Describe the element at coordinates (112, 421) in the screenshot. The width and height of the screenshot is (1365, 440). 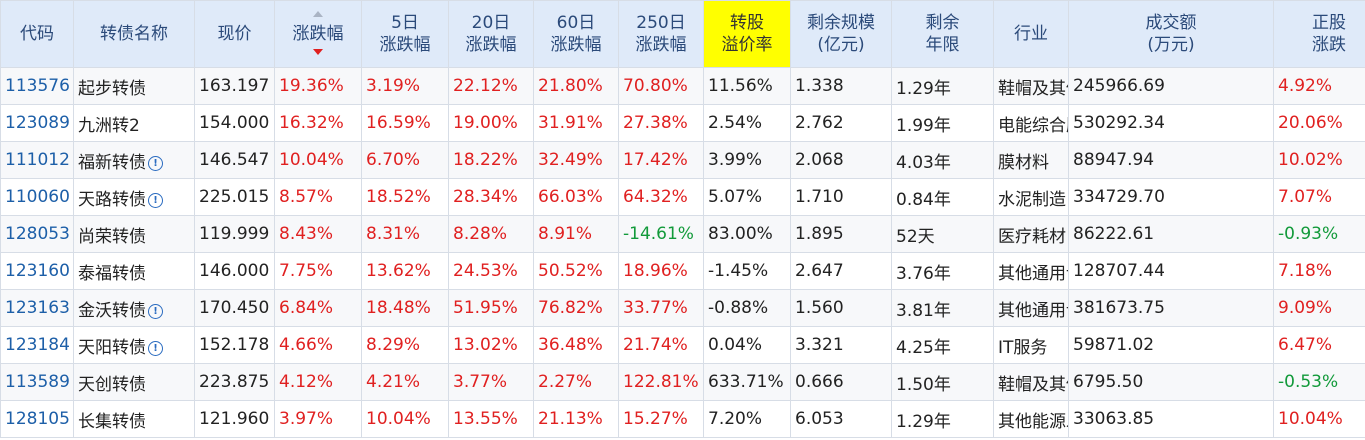
I see `bond-name-label: 长集转债` at that location.